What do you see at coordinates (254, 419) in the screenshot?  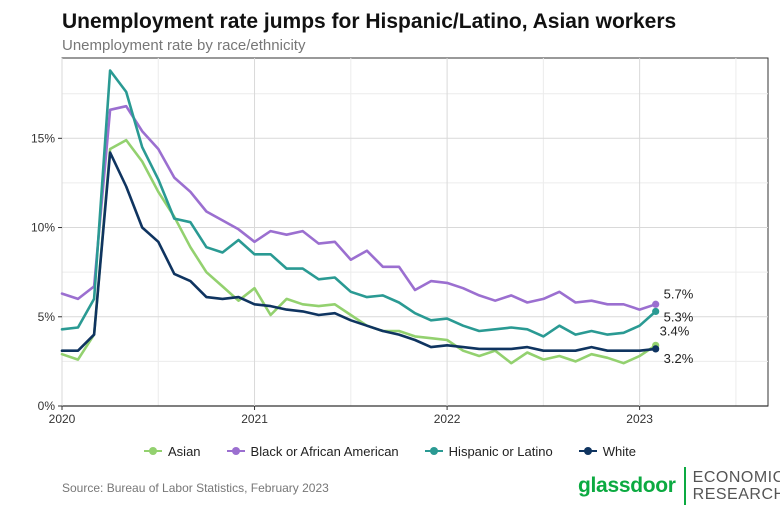 I see `x-tick-label: 2021` at bounding box center [254, 419].